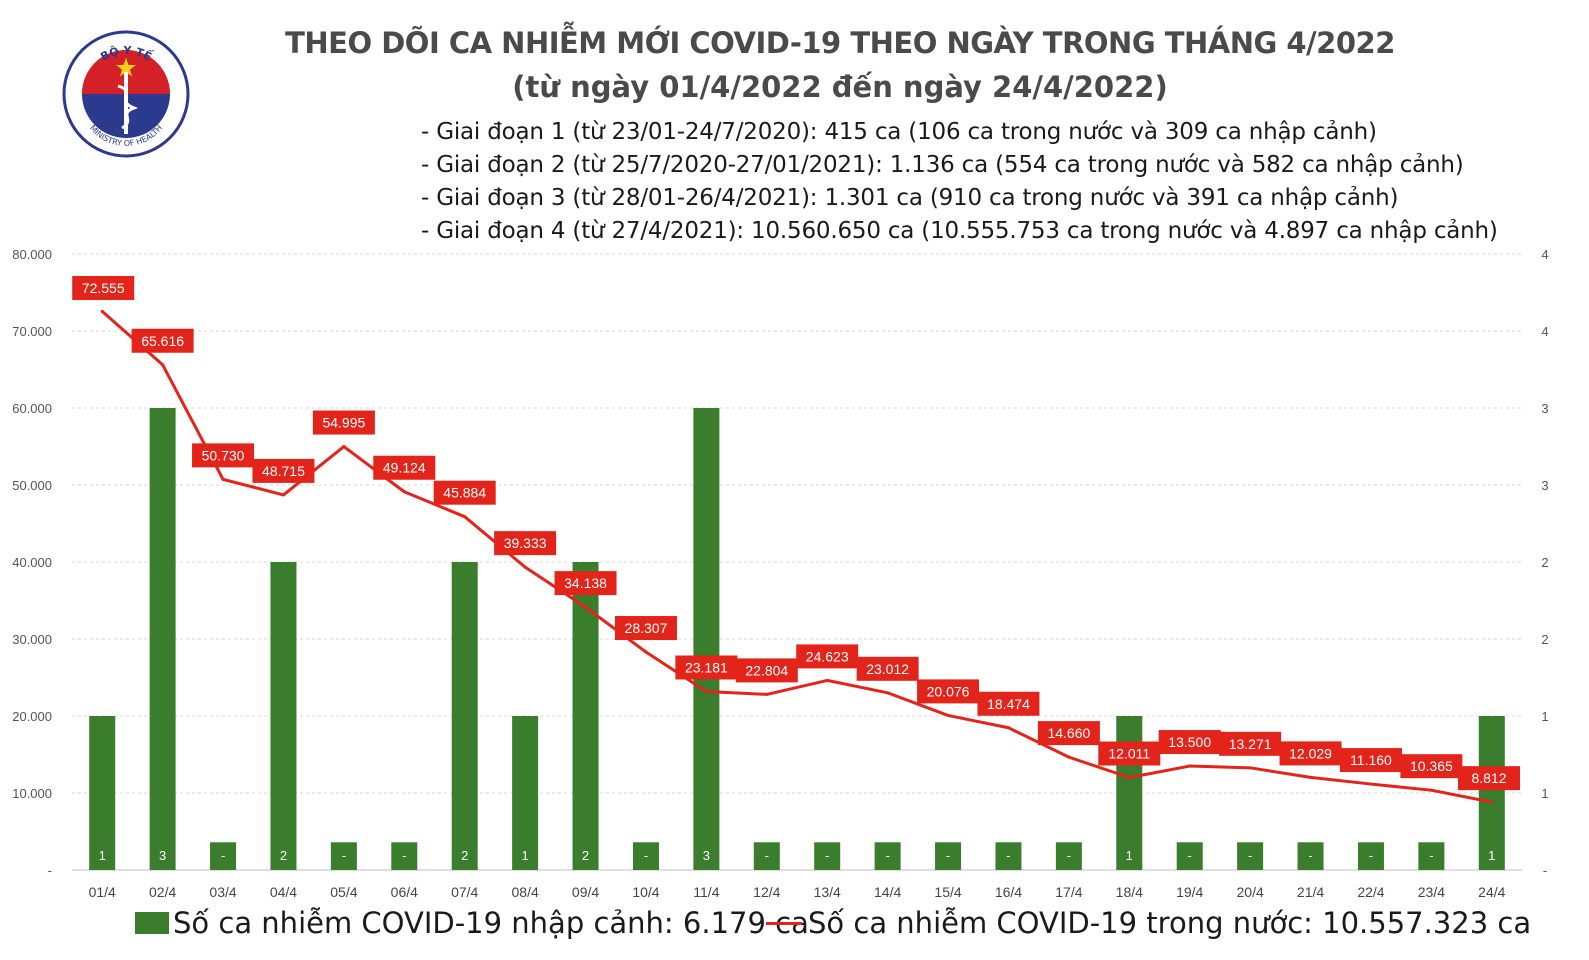 This screenshot has width=1589, height=960. I want to click on x-tick-label: 14/4, so click(887, 892).